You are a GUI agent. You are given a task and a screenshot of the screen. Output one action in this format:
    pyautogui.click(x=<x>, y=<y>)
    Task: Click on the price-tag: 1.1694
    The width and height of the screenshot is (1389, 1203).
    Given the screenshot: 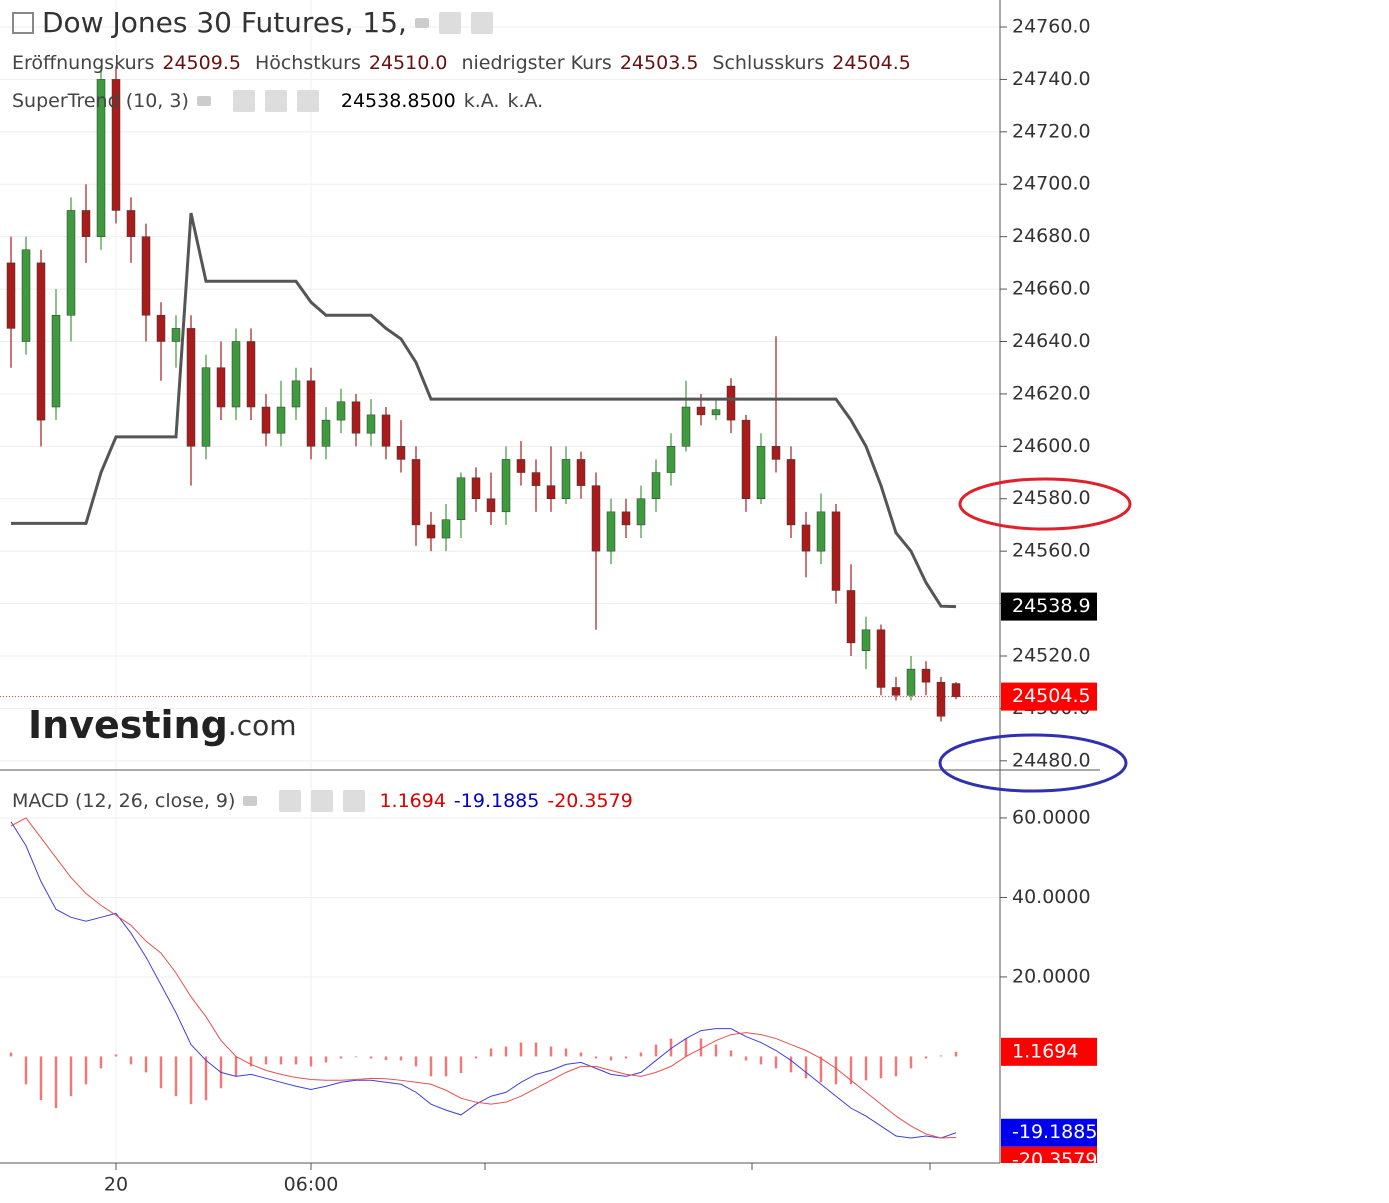 What is the action you would take?
    pyautogui.click(x=1049, y=1051)
    